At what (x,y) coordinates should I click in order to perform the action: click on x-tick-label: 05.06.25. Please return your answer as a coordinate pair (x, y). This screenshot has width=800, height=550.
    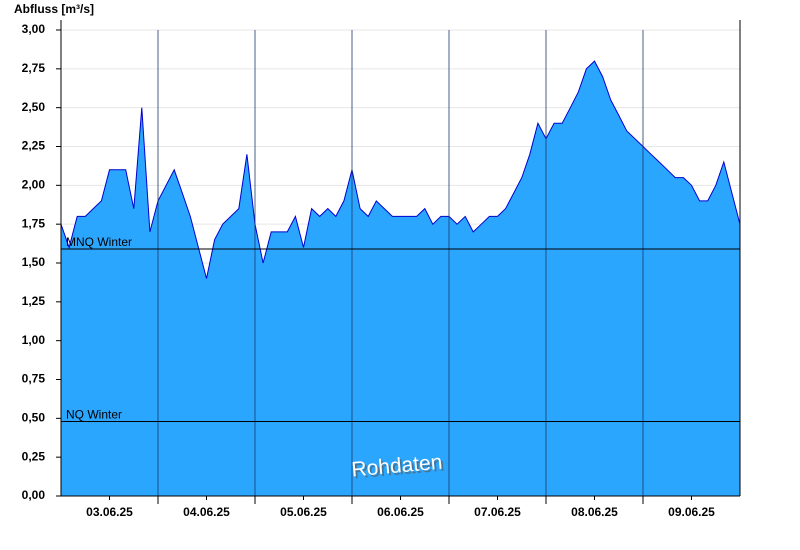
    Looking at the image, I should click on (303, 512).